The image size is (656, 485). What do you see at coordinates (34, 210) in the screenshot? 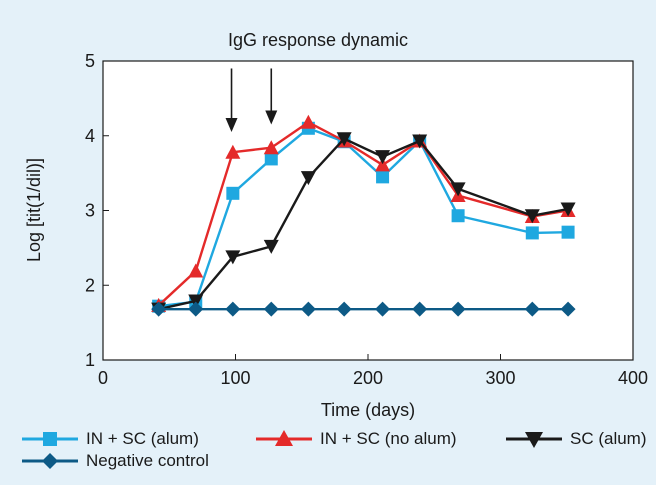
I see `y-axis-label: Log [tit(1/dil)]` at bounding box center [34, 210].